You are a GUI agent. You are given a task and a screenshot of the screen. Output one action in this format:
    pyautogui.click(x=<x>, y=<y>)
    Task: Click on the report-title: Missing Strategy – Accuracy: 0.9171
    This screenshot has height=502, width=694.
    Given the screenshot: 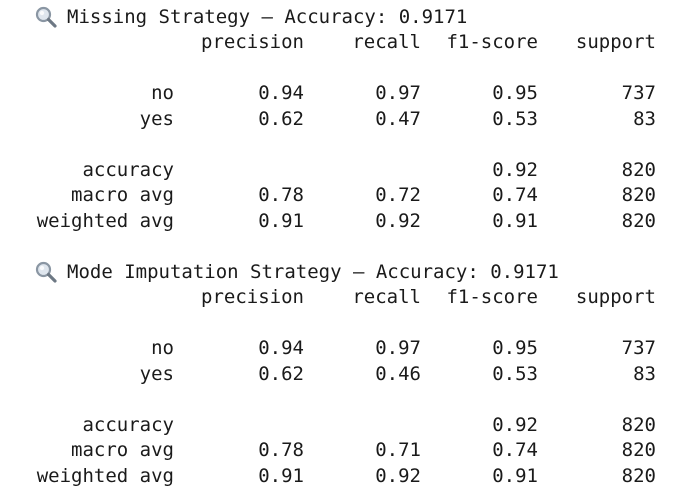 What is the action you would take?
    pyautogui.click(x=250, y=17)
    